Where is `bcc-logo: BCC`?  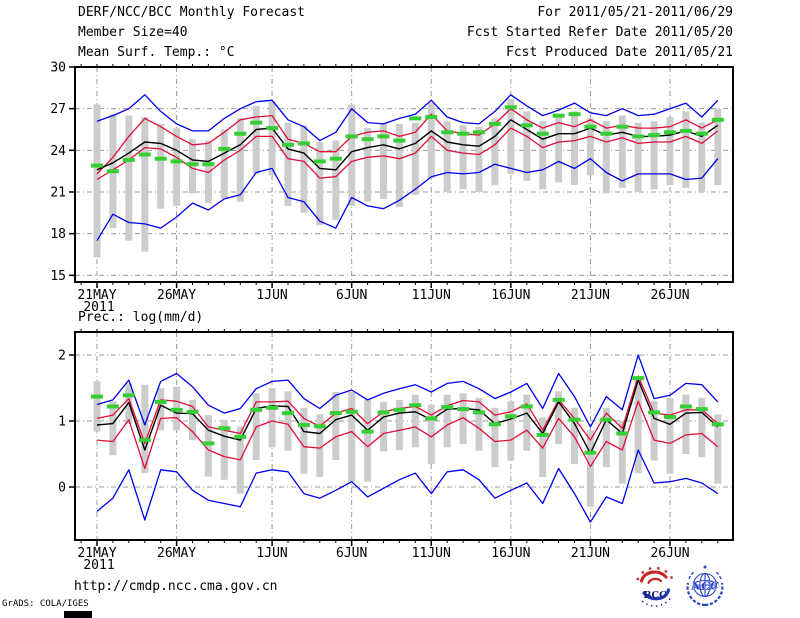 bcc-logo: BCC is located at coordinates (654, 587).